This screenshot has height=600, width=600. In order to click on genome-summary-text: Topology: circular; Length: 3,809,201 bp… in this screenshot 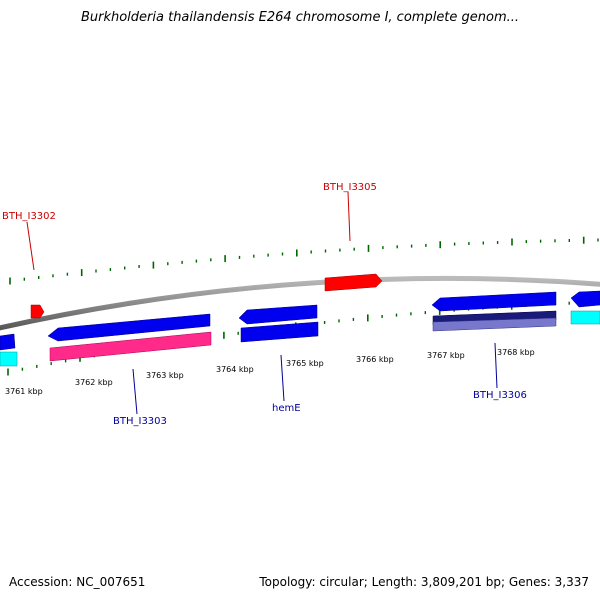, I will do `click(424, 582)`.